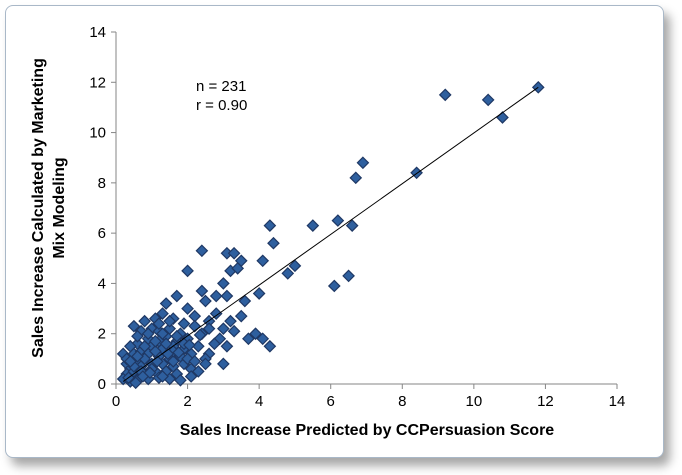 This screenshot has height=475, width=682. I want to click on y-tick-label: 4, so click(102, 283).